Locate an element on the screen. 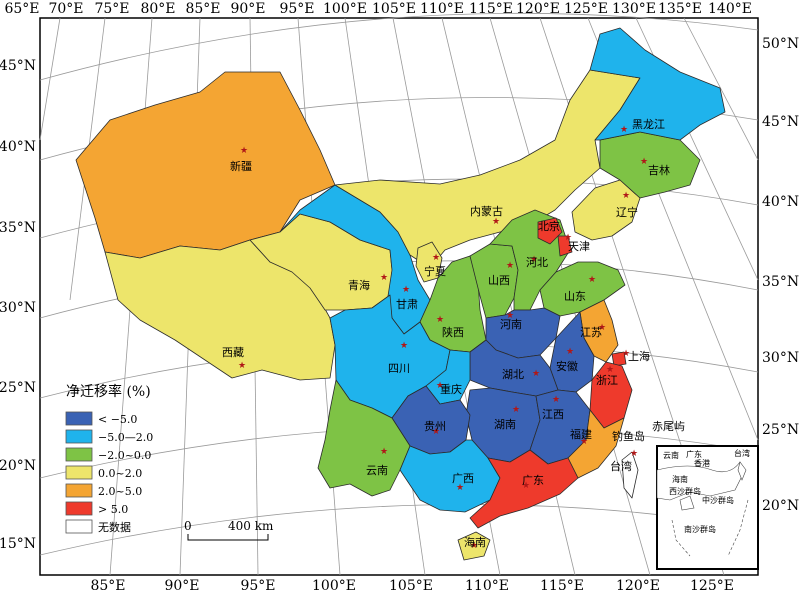  label-hebei: 河北 is located at coordinates (537, 262).